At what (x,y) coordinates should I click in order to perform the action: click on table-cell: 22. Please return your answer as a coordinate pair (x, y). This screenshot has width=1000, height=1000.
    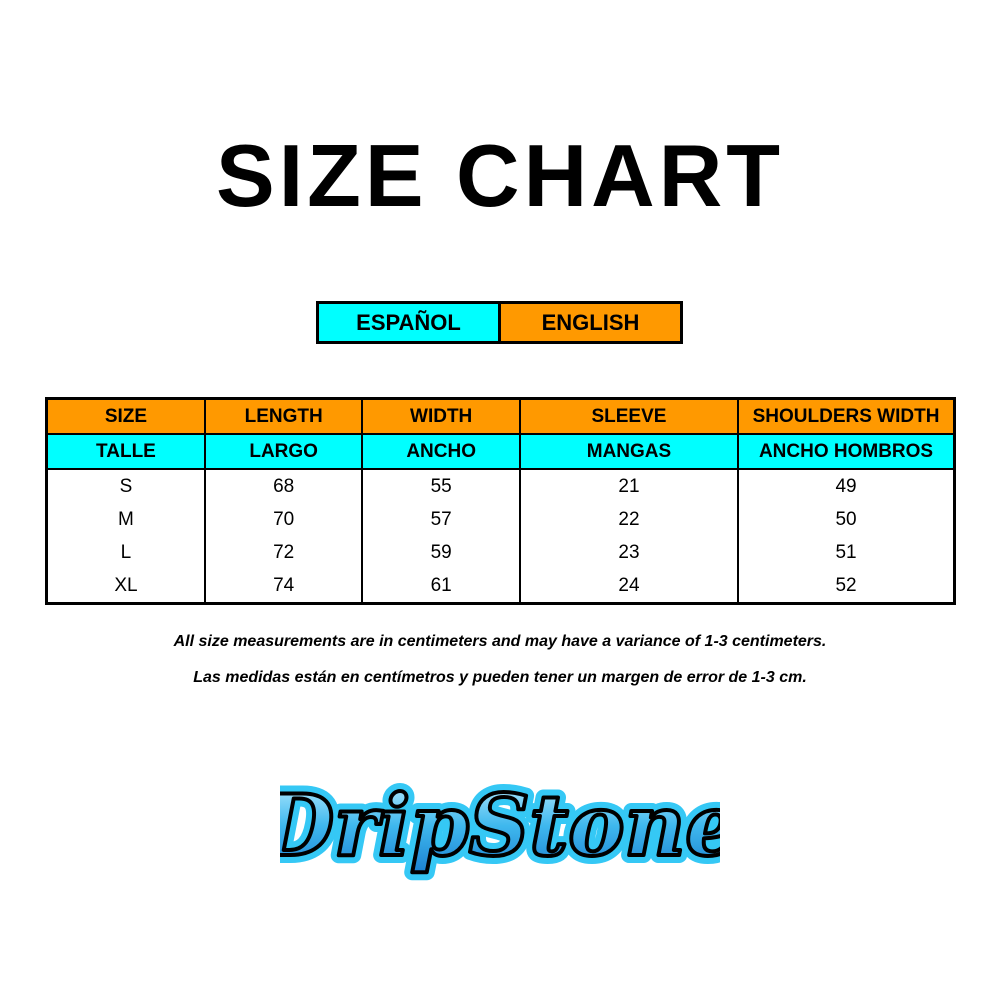
    Looking at the image, I should click on (628, 519).